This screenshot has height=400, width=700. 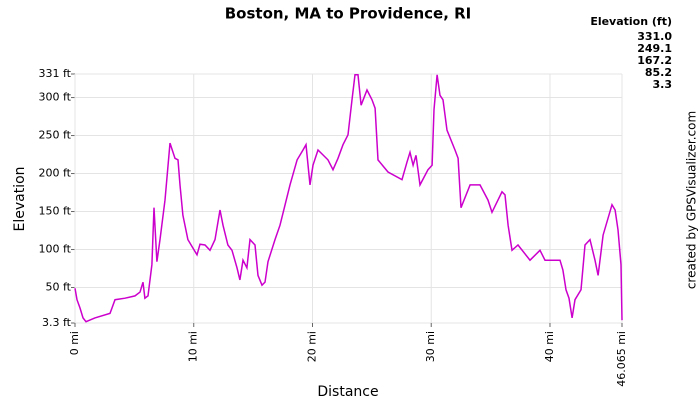 What do you see at coordinates (20, 198) in the screenshot?
I see `y-axis-label: Elevation` at bounding box center [20, 198].